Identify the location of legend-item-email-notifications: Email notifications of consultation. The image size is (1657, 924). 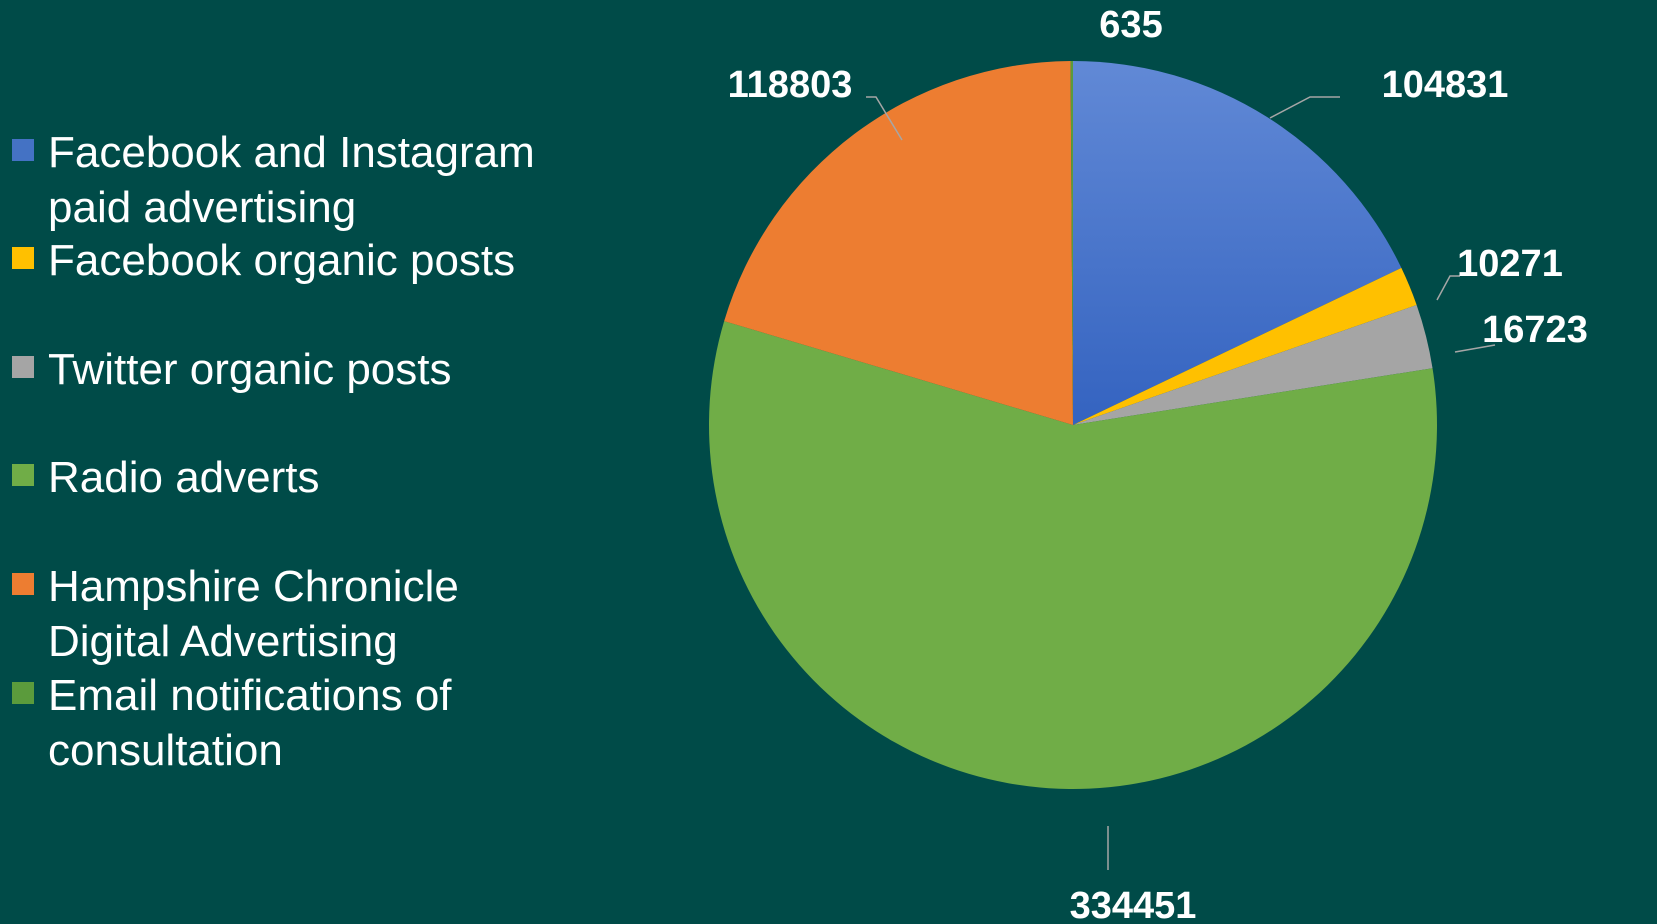
(312, 723).